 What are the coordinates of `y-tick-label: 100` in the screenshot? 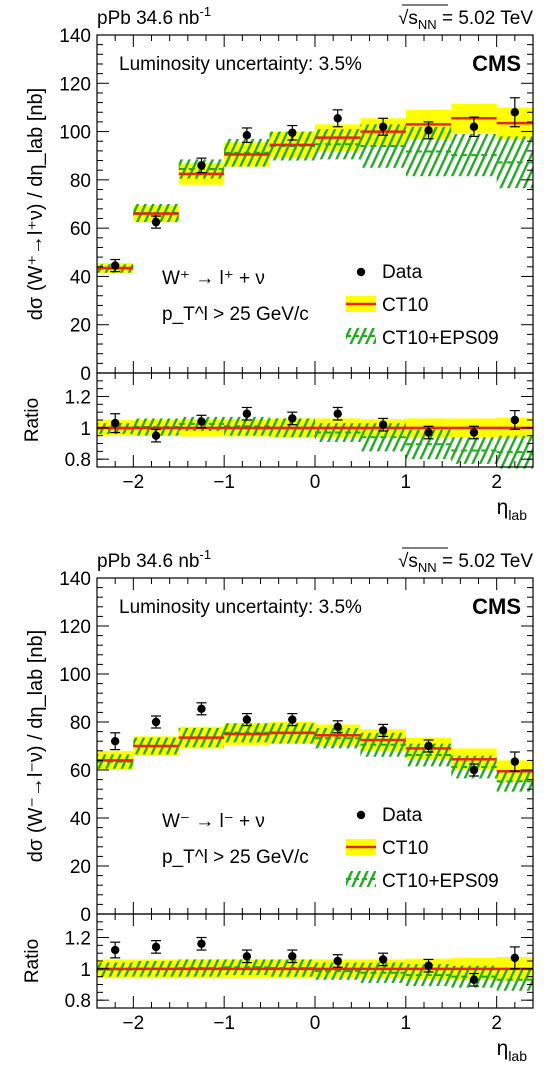 It's located at (75, 675).